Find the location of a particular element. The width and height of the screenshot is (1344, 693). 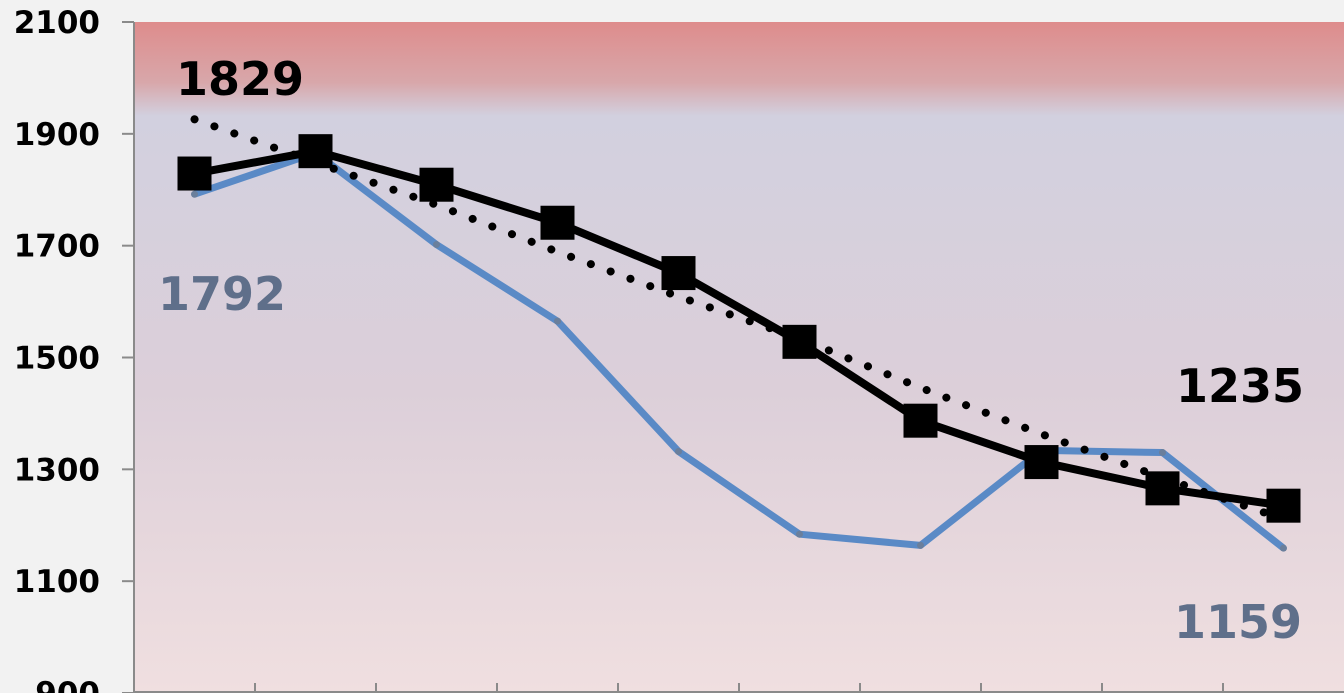

data-label: 1235 is located at coordinates (1240, 386).